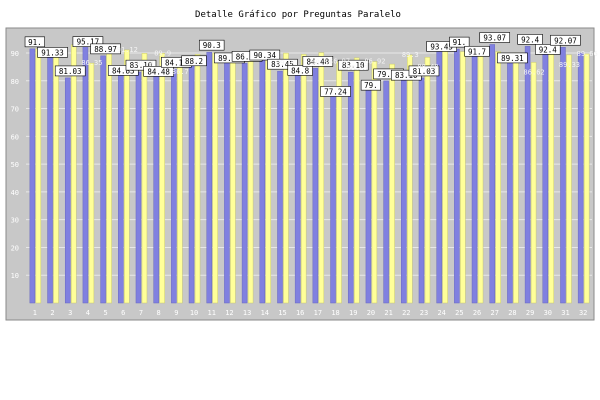  What do you see at coordinates (388, 313) in the screenshot?
I see `x-tick-label: 21` at bounding box center [388, 313].